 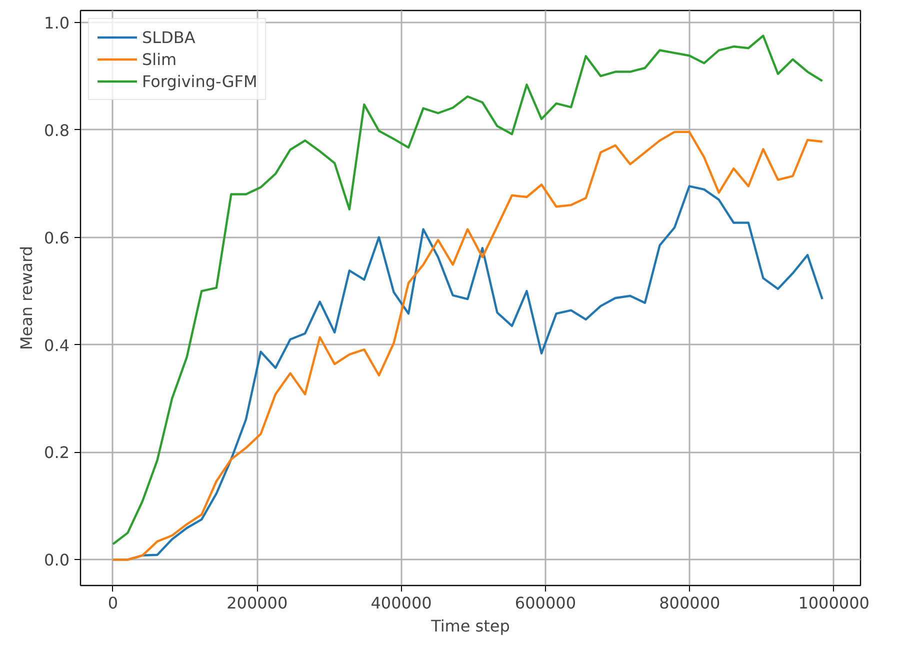 I want to click on x-tick-label: 1000000, so click(x=834, y=603).